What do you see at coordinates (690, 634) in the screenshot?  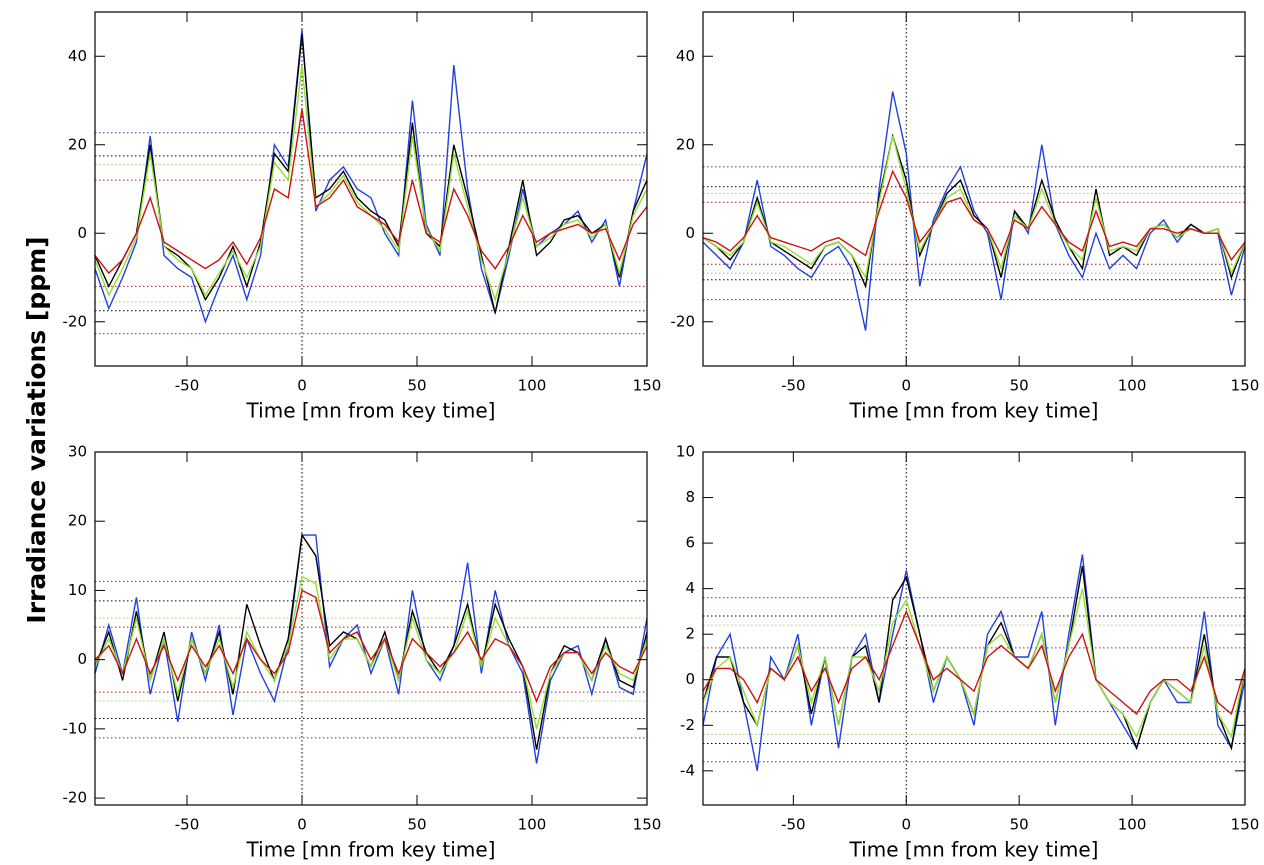 I see `y-tick-label: 2` at bounding box center [690, 634].